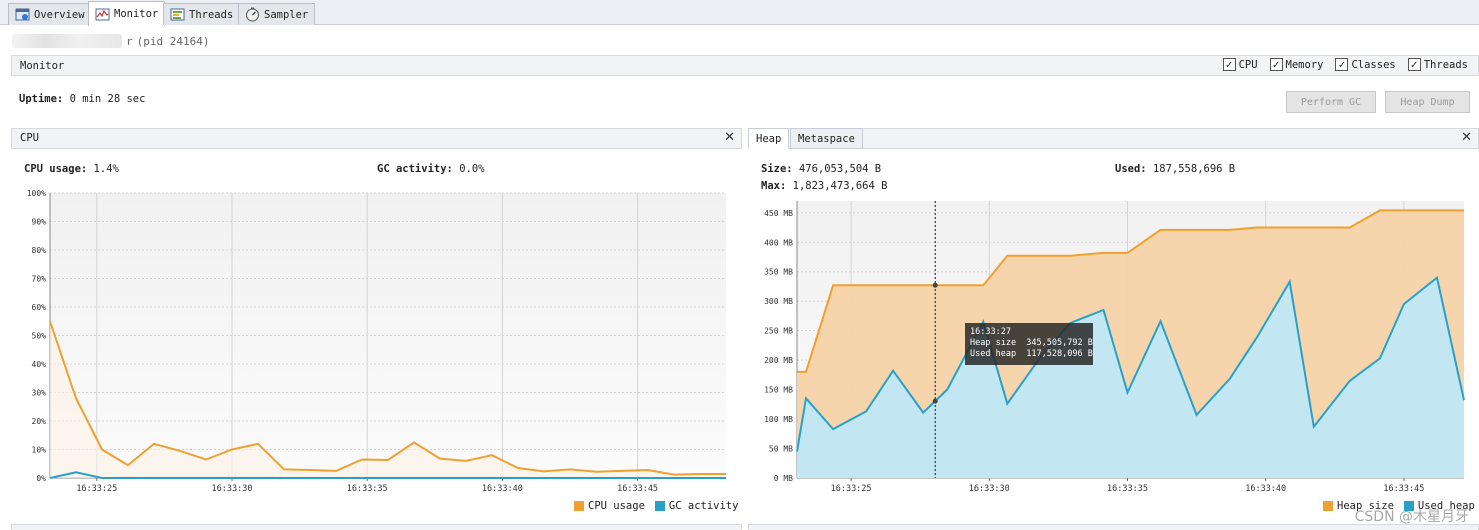 This screenshot has height=530, width=1479. I want to click on y-tick-label: 10%, so click(39, 450).